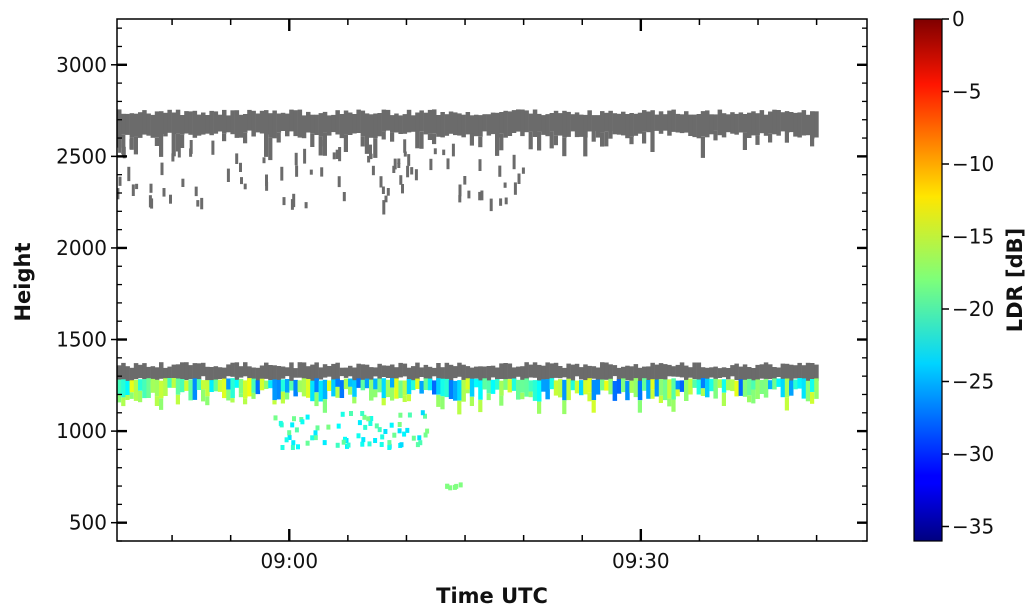 Image resolution: width=1033 pixels, height=606 pixels. Describe the element at coordinates (1015, 280) in the screenshot. I see `colorbar-title: LDR [dB]` at that location.